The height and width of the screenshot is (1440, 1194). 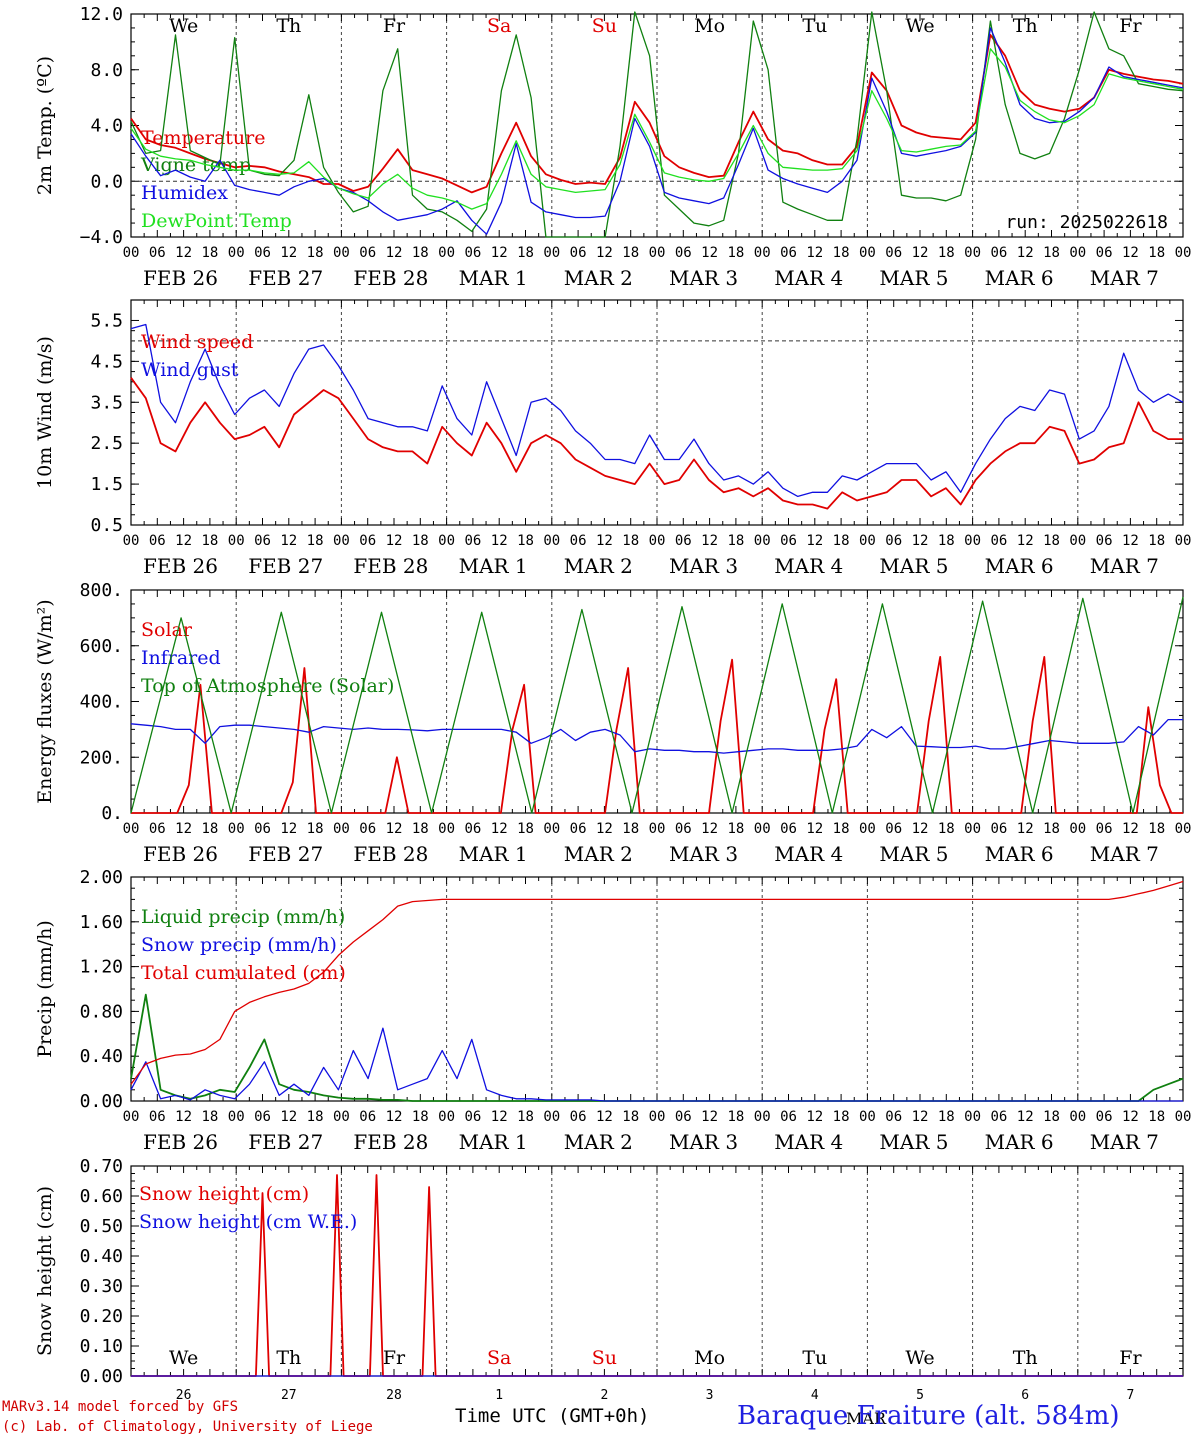 What do you see at coordinates (604, 1395) in the screenshot?
I see `day-number: 2` at bounding box center [604, 1395].